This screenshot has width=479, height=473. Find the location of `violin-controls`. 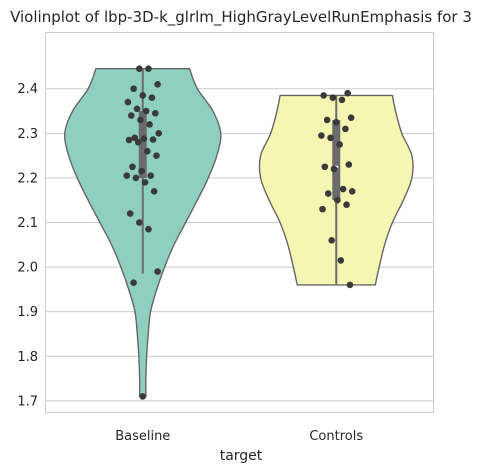

violin-controls is located at coordinates (336, 189).